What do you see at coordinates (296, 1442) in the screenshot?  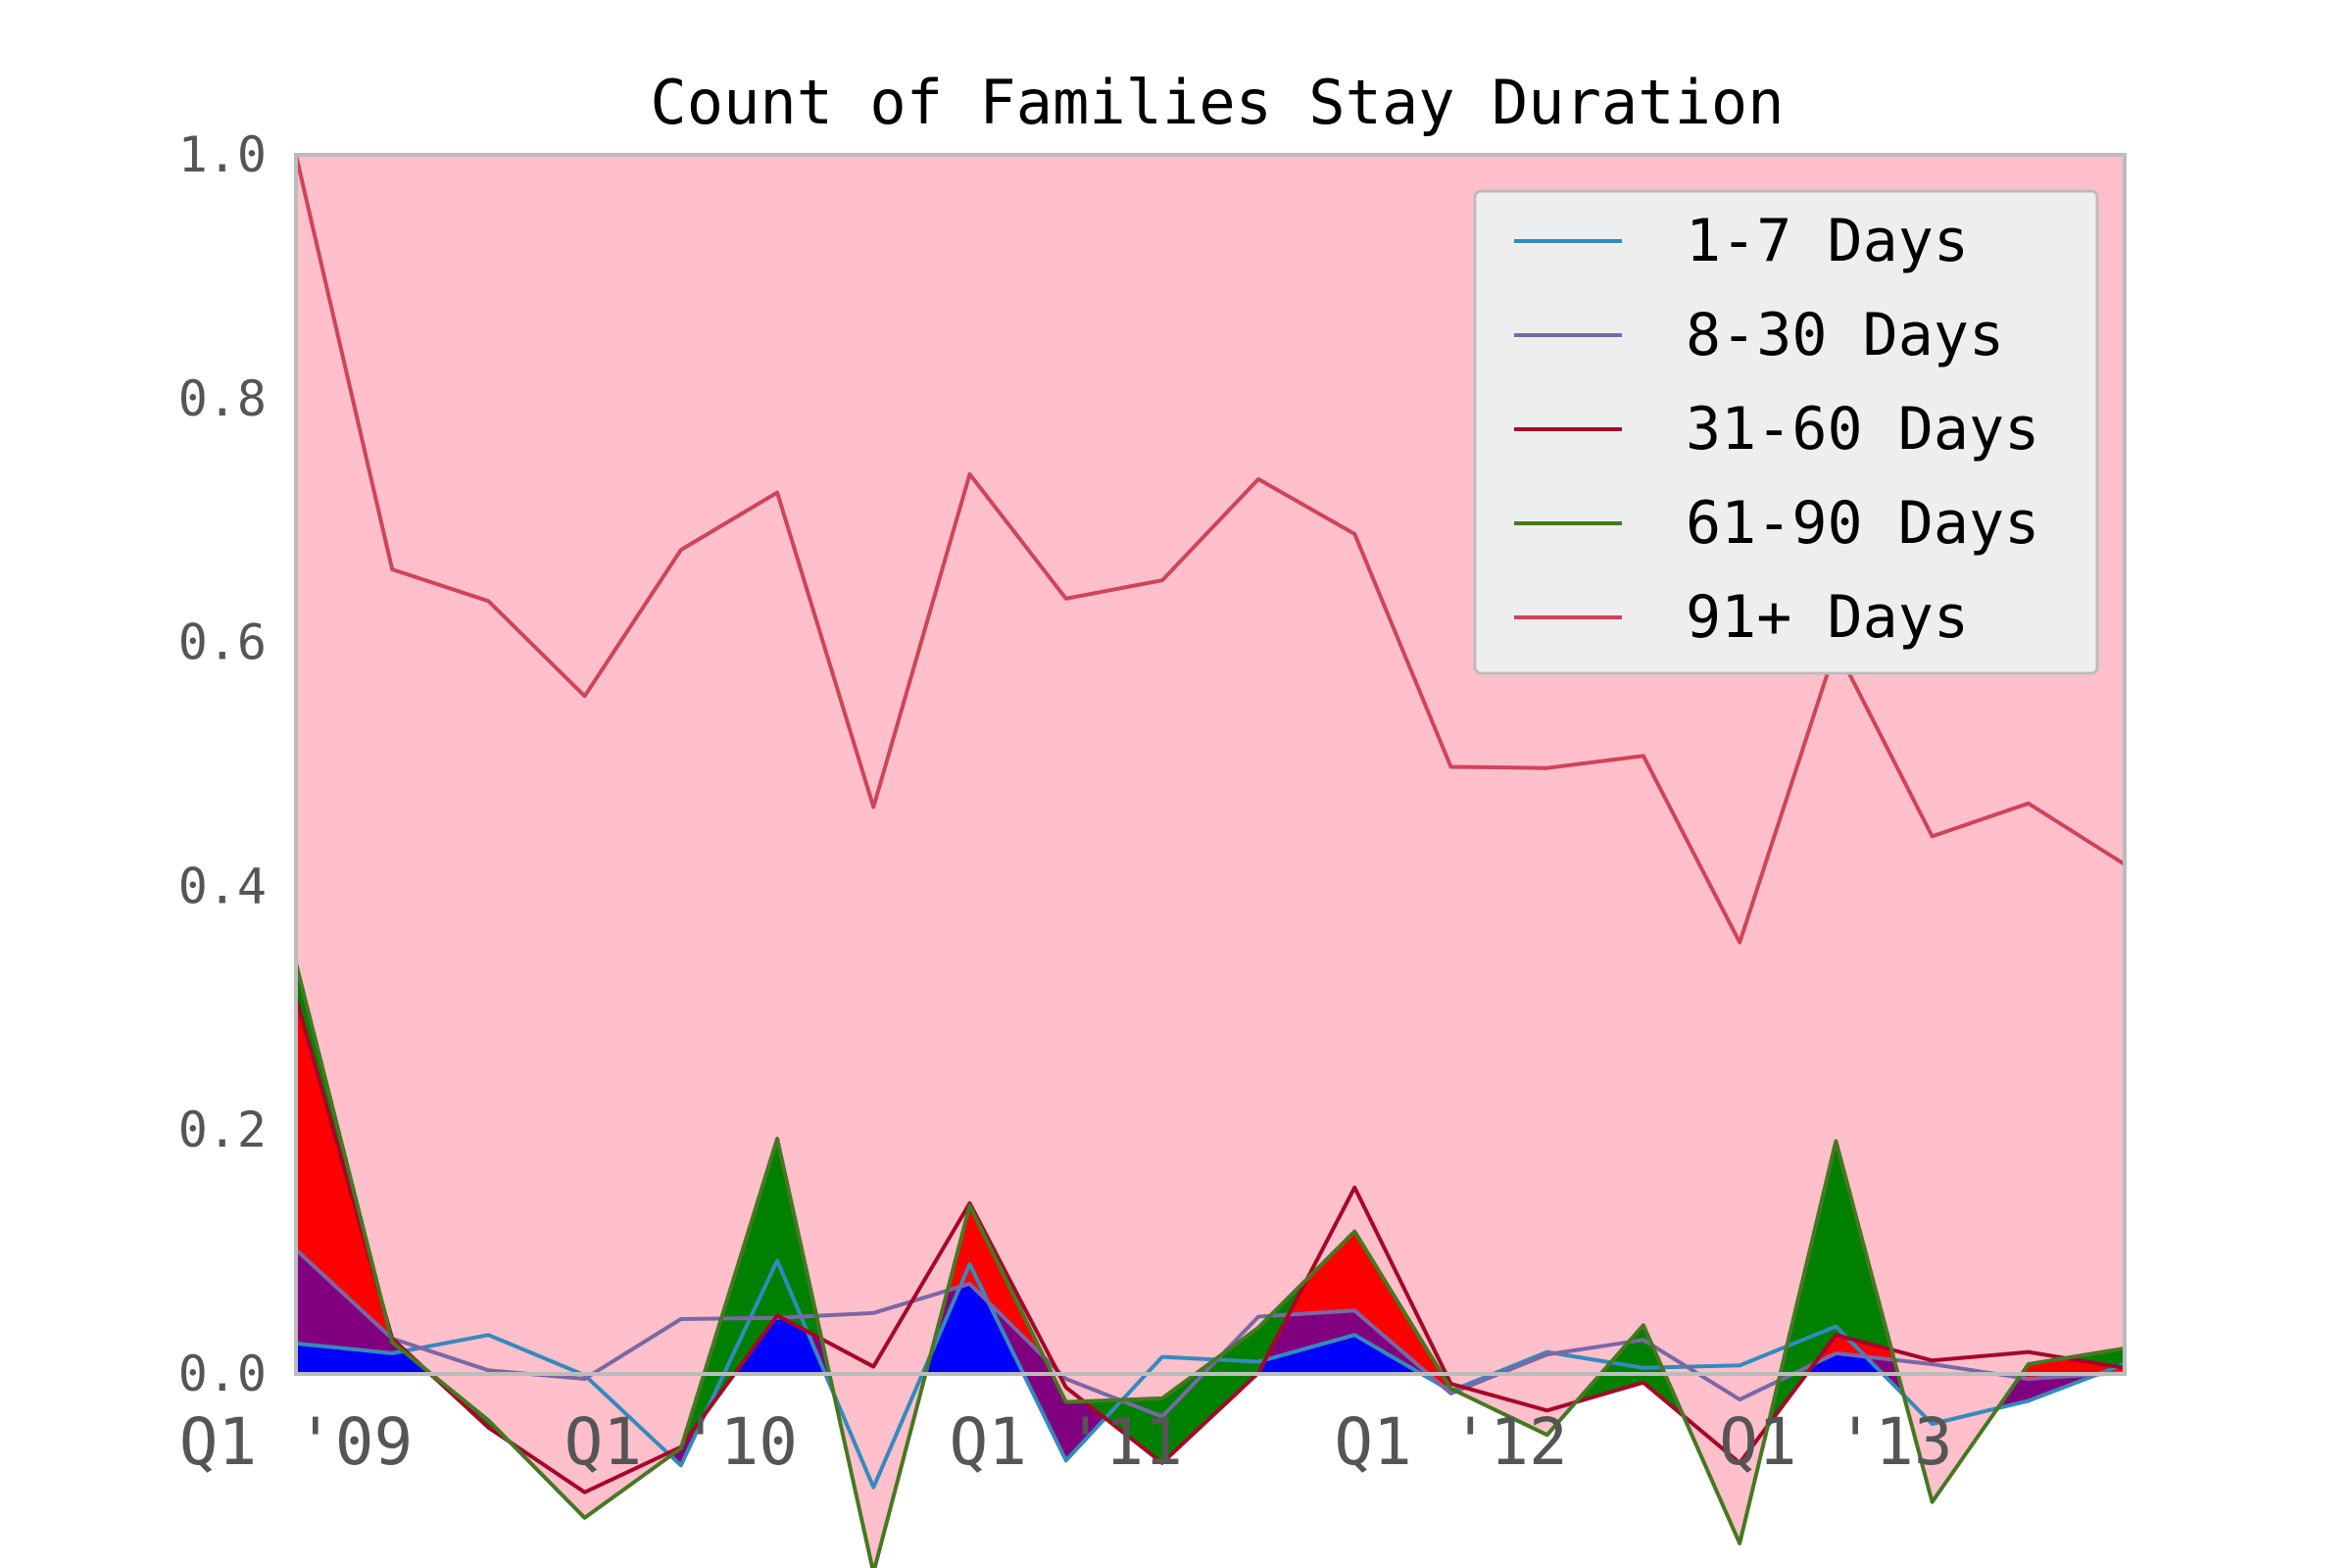 I see `x-tick-label: Q1 '09` at bounding box center [296, 1442].